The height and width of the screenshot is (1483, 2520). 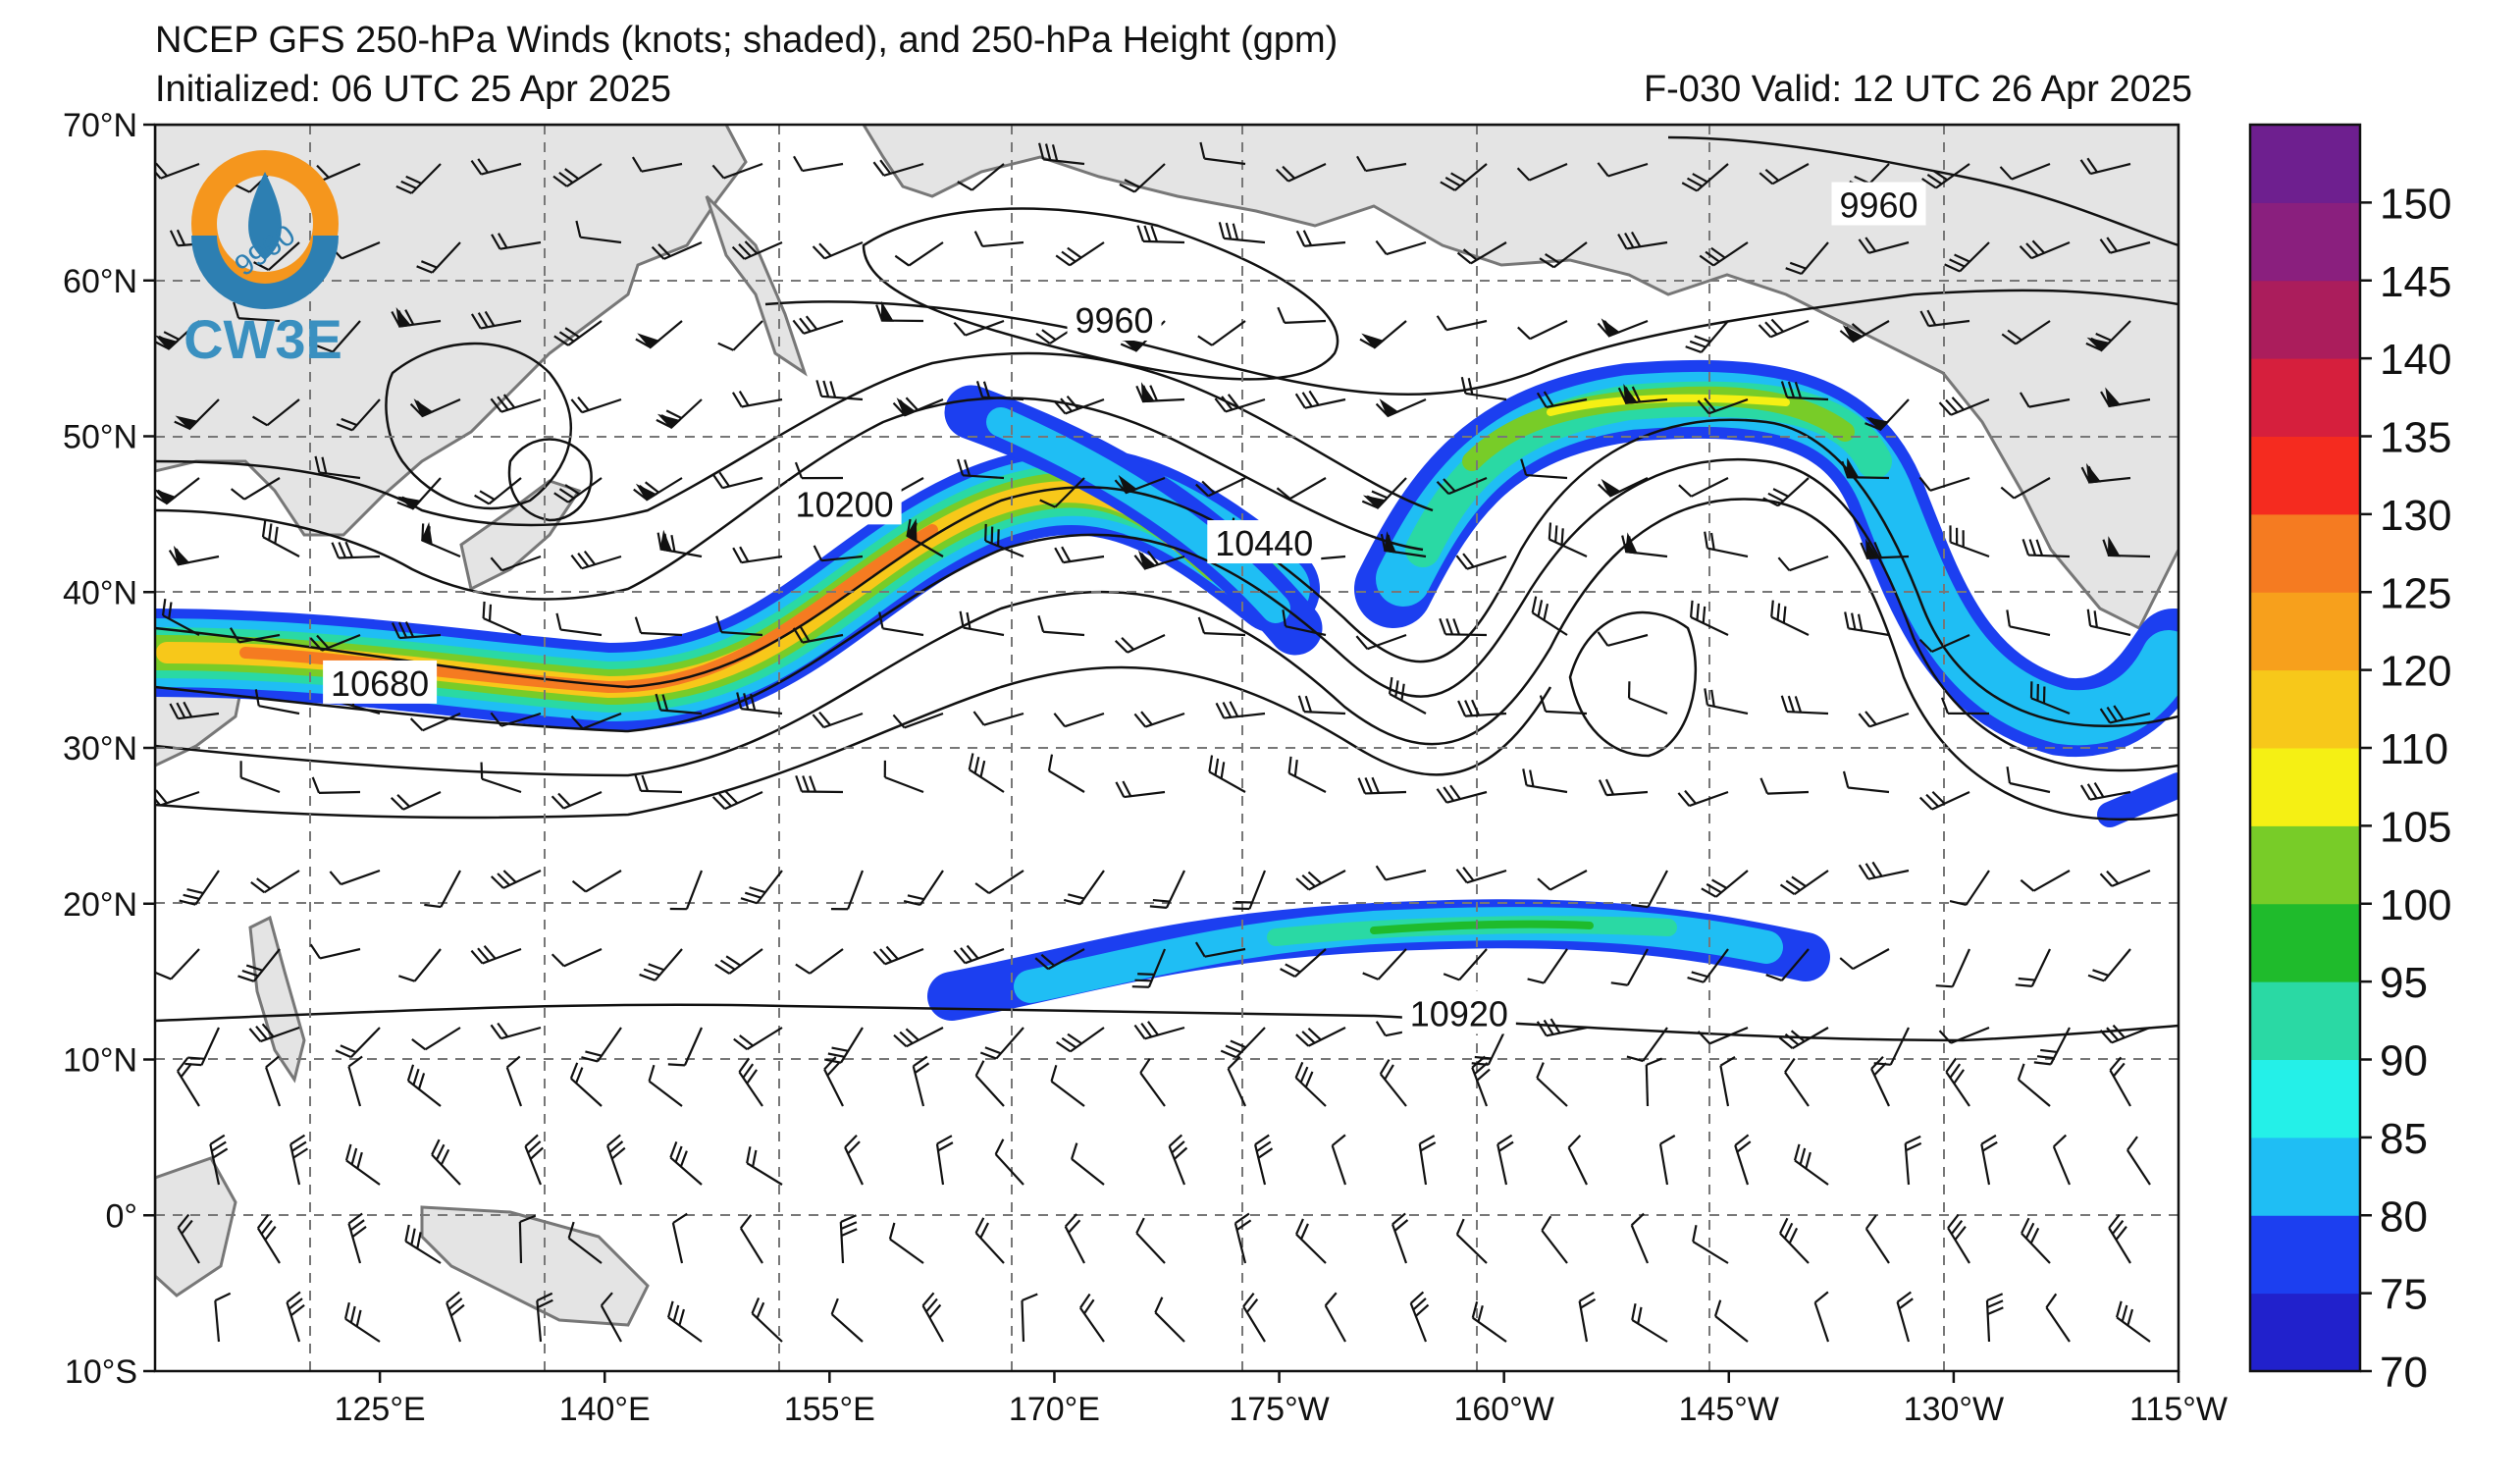 What do you see at coordinates (100, 905) in the screenshot?
I see `lat-label: 20°N` at bounding box center [100, 905].